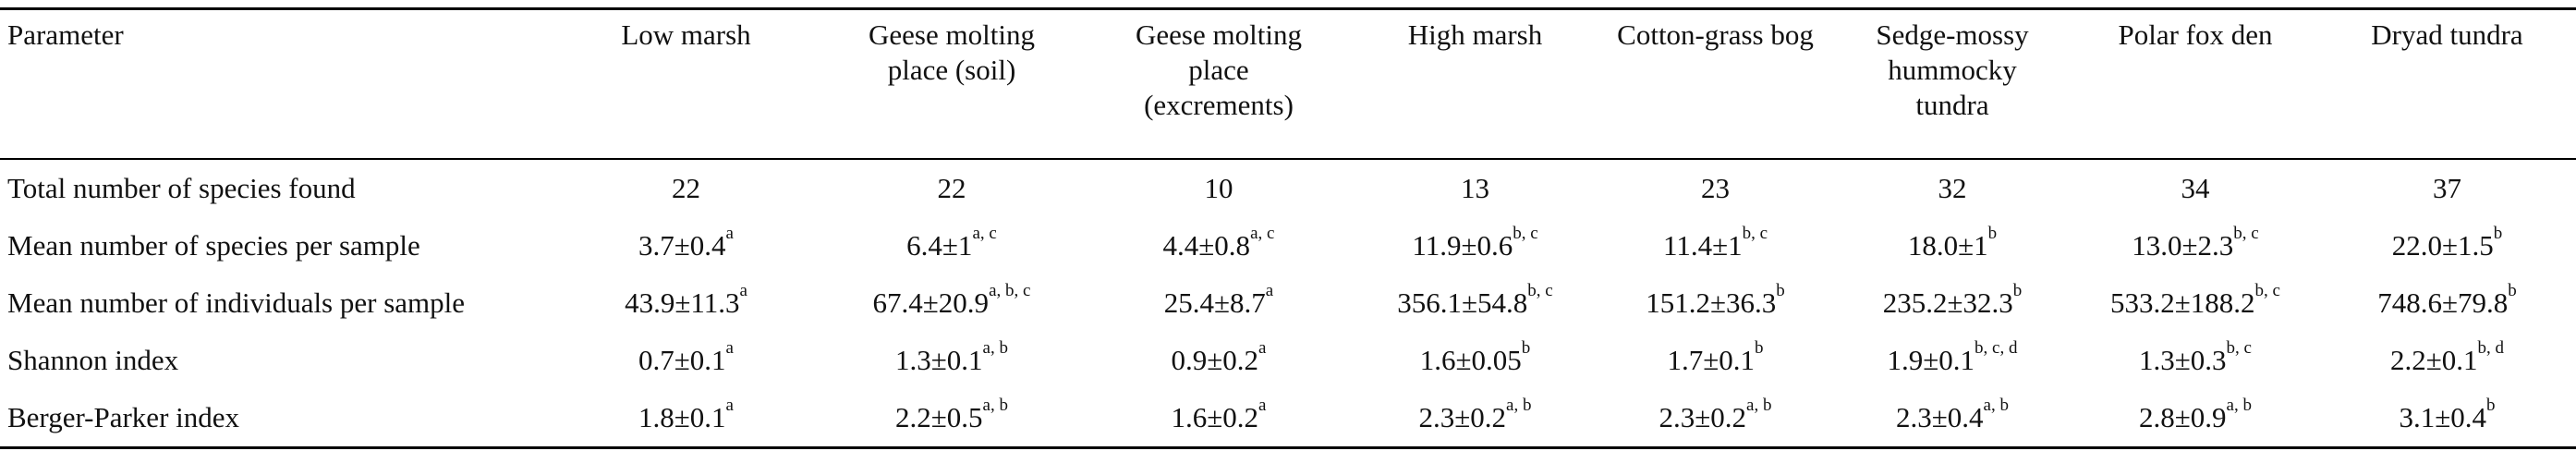  Describe the element at coordinates (2442, 245) in the screenshot. I see `cell-value: 22.0±1.5` at that location.